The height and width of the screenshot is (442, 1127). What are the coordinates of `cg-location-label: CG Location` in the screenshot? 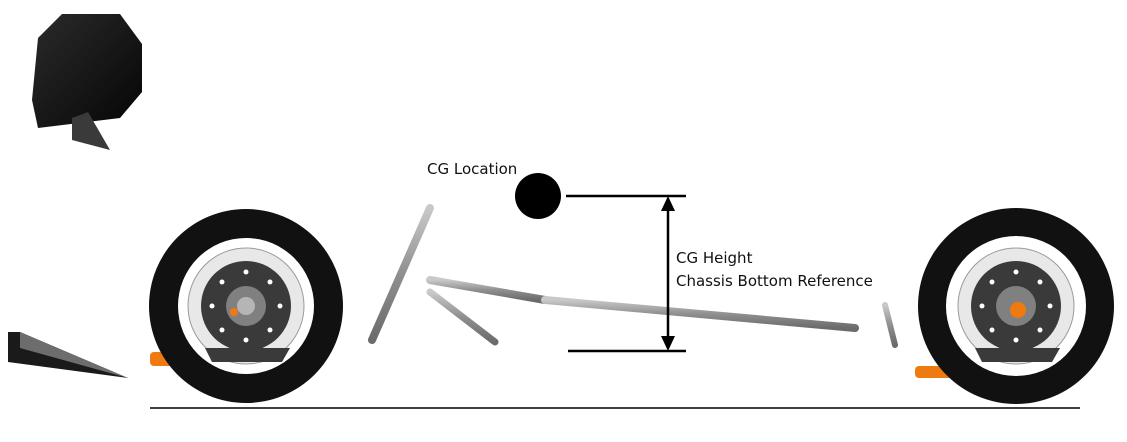 It's located at (472, 169).